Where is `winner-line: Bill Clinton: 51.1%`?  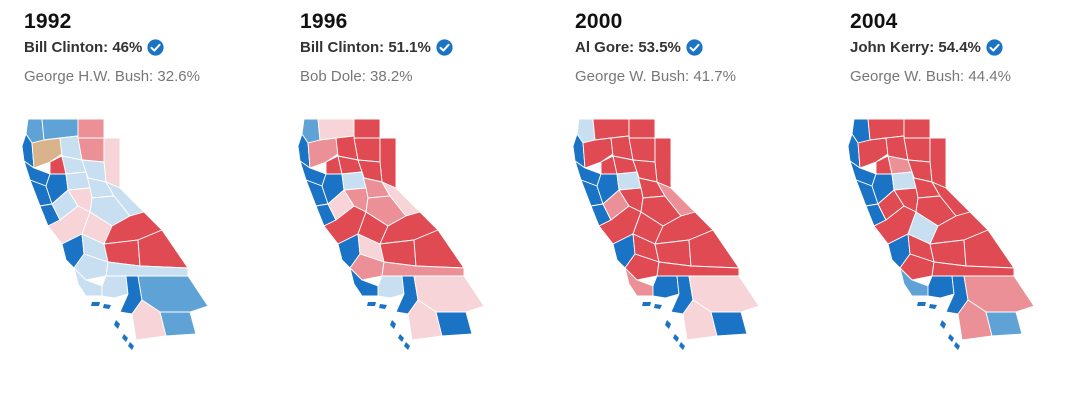 winner-line: Bill Clinton: 51.1% is located at coordinates (376, 47).